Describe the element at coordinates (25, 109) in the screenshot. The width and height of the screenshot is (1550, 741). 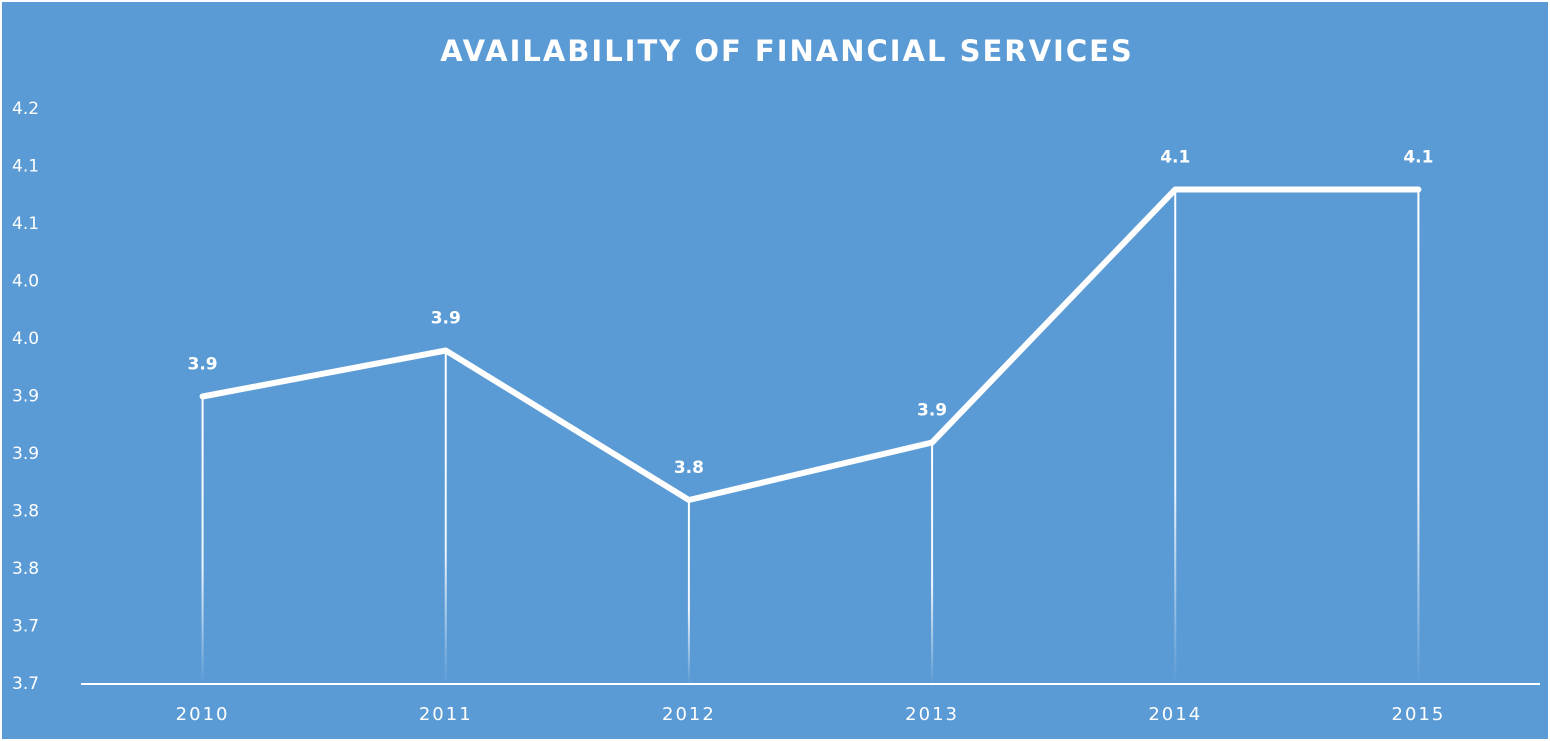
I see `y-tick-label: 4.2` at that location.